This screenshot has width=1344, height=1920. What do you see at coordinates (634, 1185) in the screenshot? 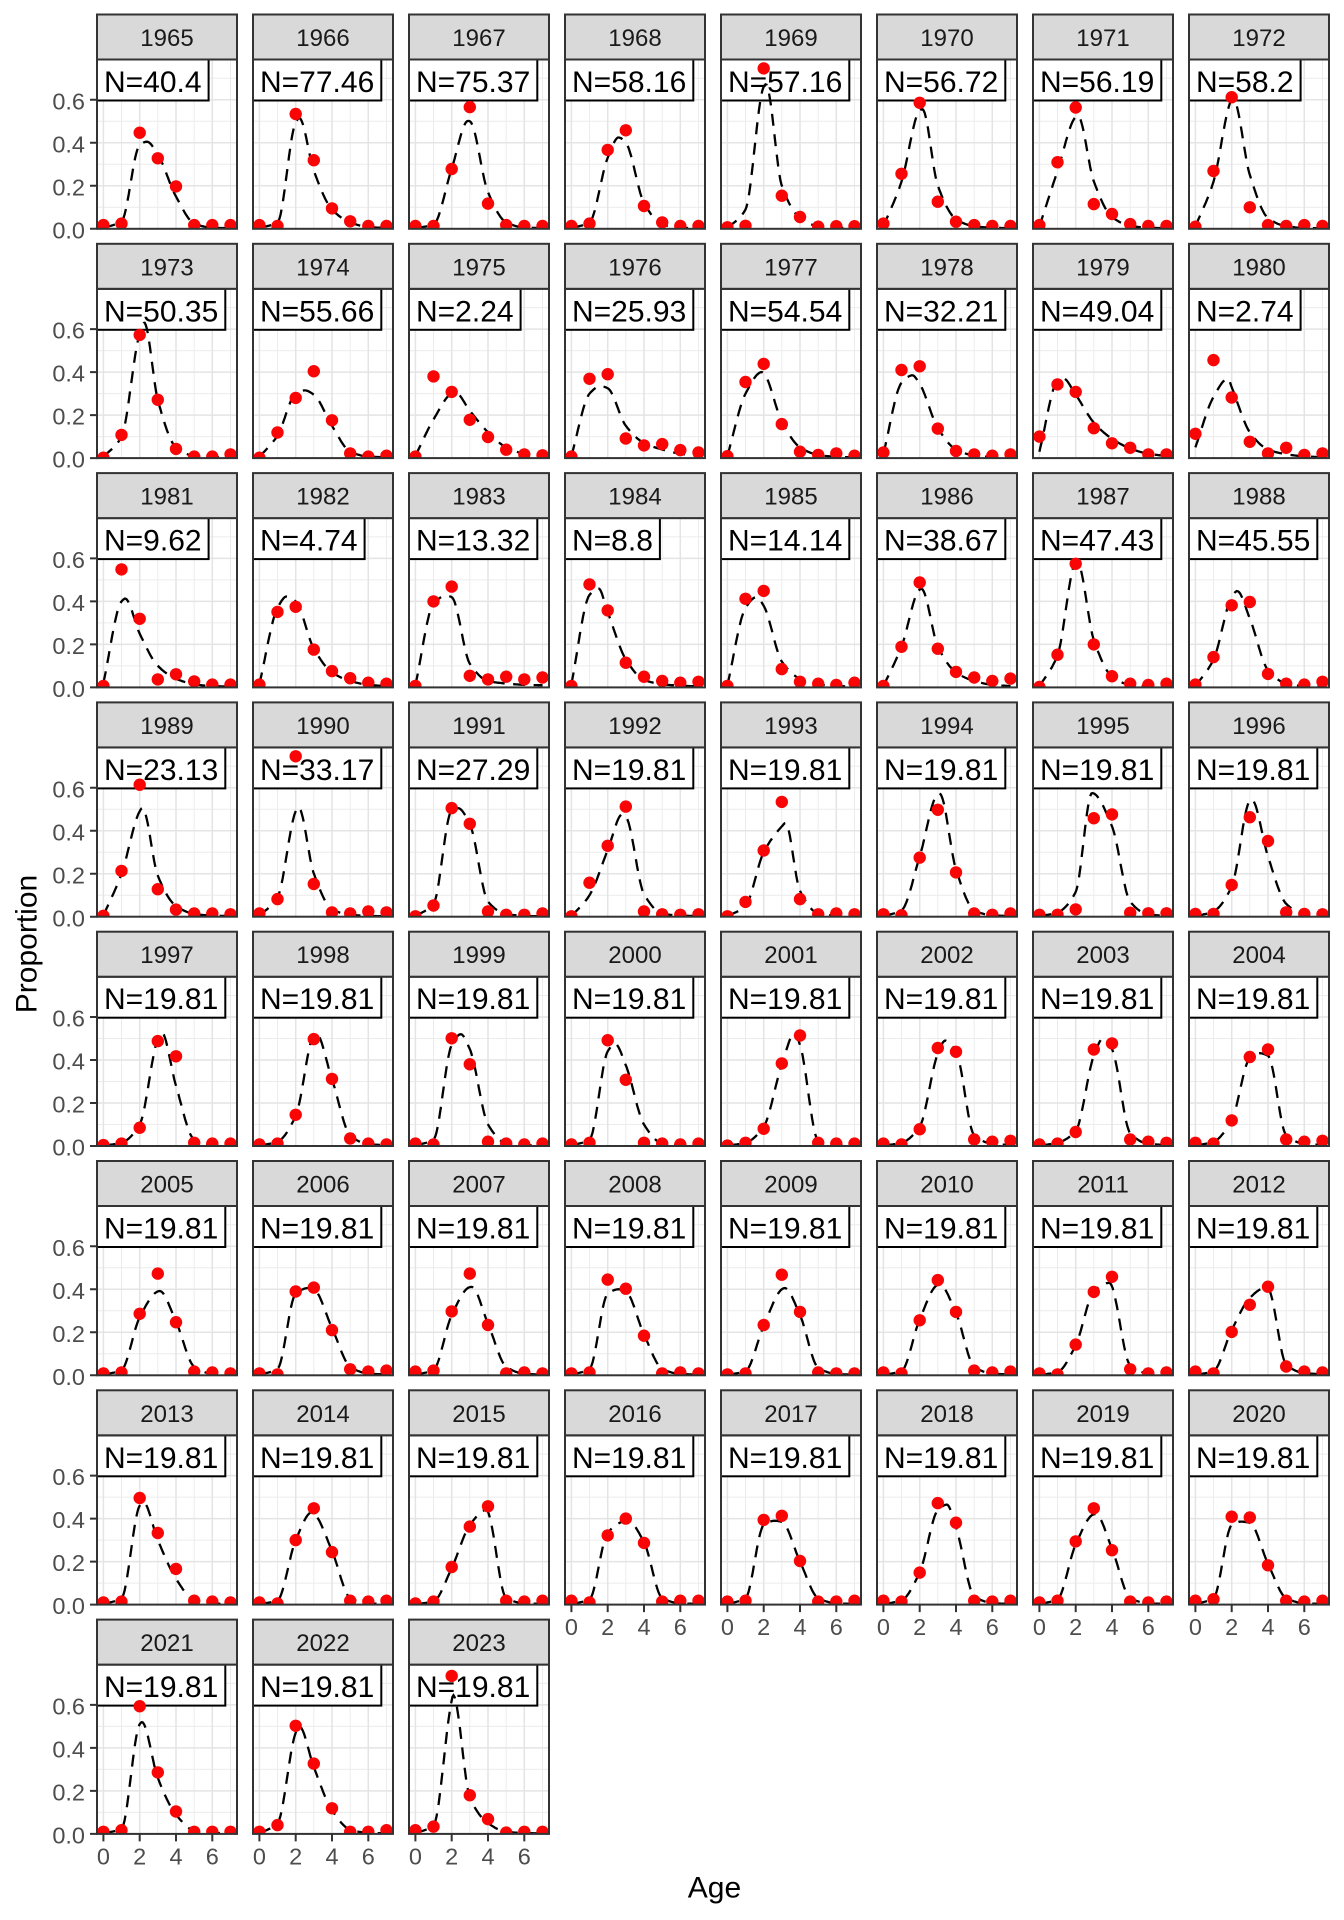
I see `svg-text: 2008` at bounding box center [634, 1185].